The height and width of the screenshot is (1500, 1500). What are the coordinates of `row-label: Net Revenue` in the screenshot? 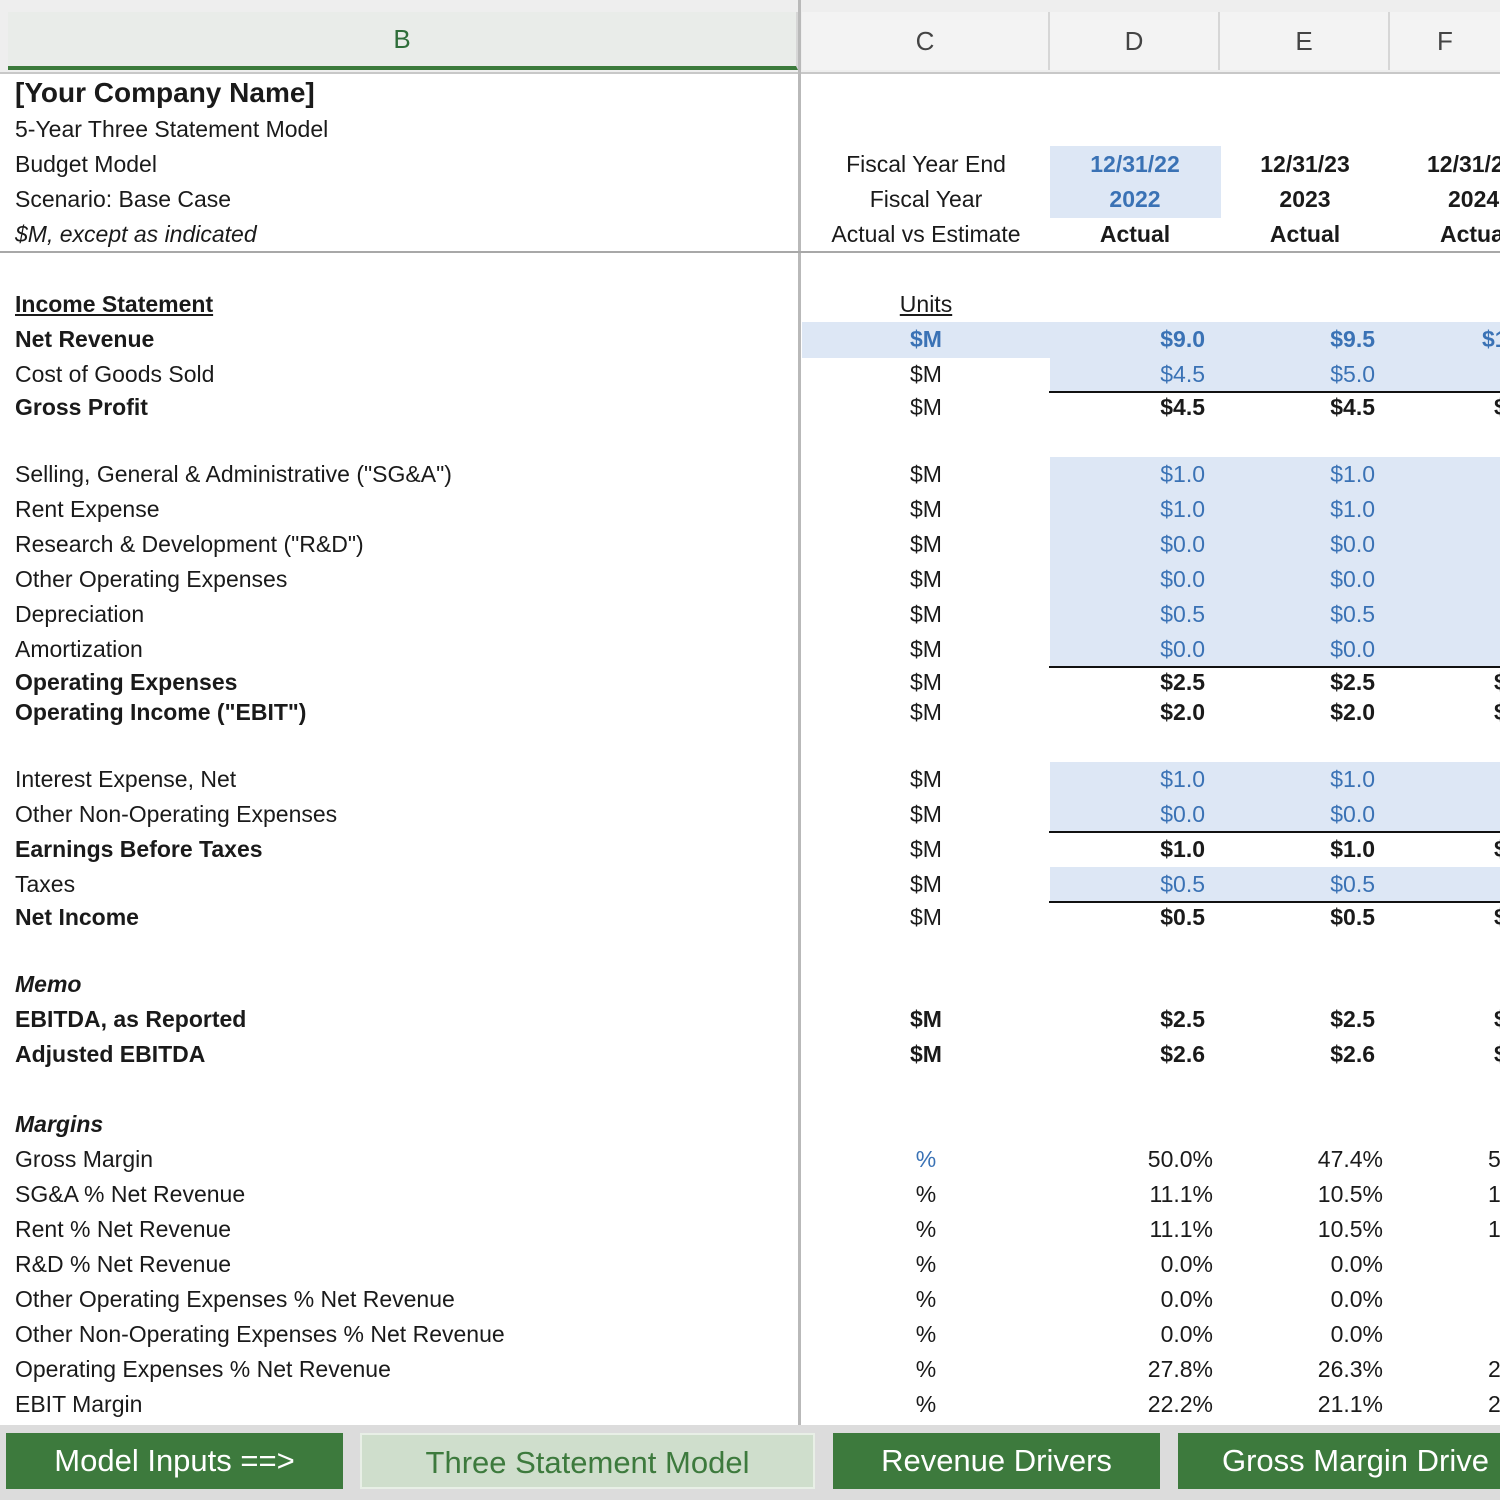 It's located at (85, 339).